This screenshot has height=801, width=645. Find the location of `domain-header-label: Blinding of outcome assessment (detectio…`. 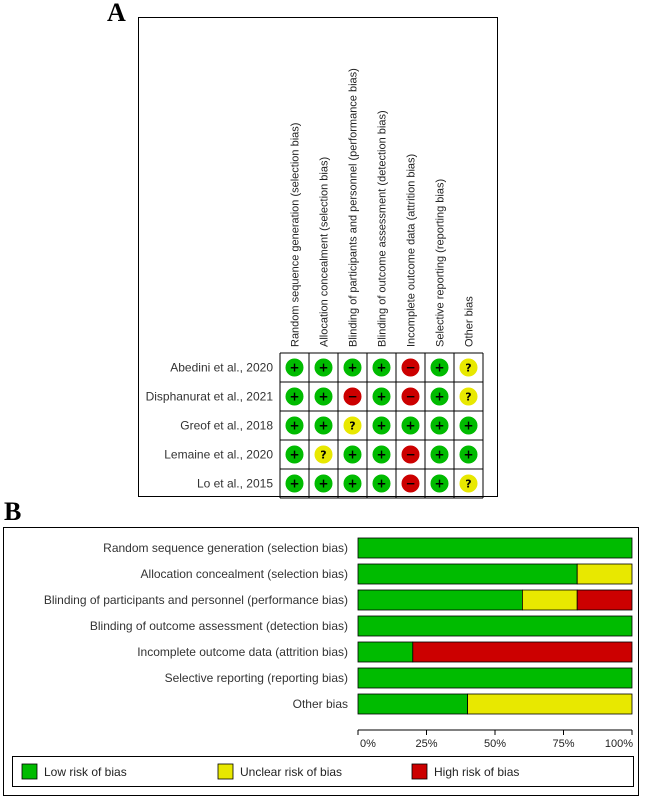

domain-header-label: Blinding of outcome assessment (detectio… is located at coordinates (383, 228).